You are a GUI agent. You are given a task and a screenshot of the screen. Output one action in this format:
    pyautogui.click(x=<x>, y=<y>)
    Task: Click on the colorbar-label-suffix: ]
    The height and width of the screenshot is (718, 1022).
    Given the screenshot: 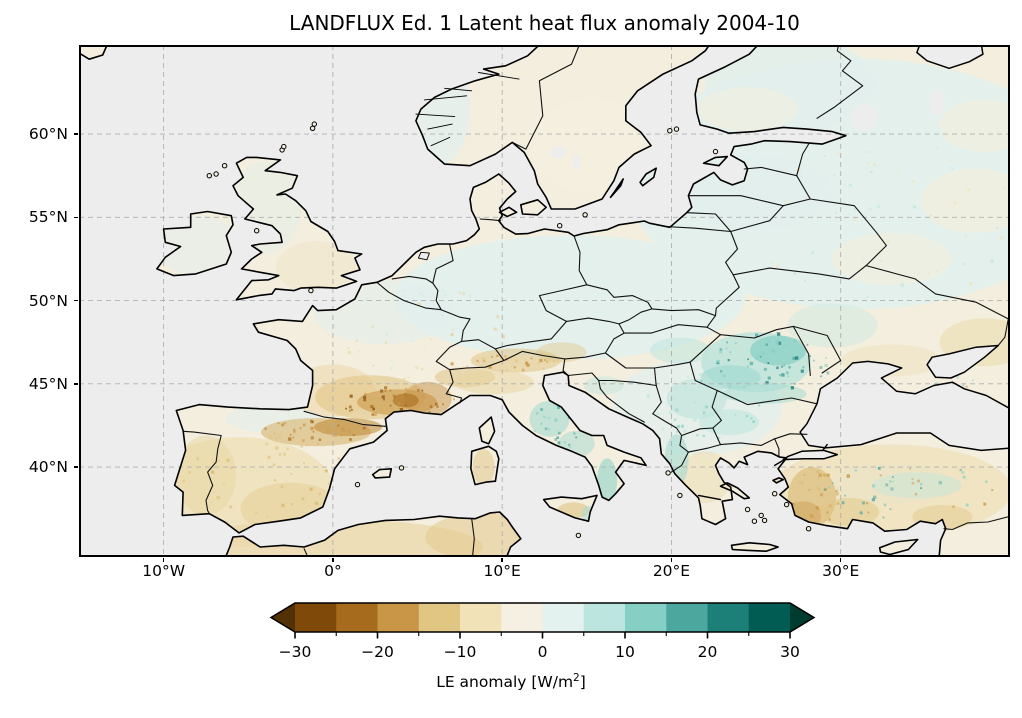 What is the action you would take?
    pyautogui.click(x=582, y=682)
    